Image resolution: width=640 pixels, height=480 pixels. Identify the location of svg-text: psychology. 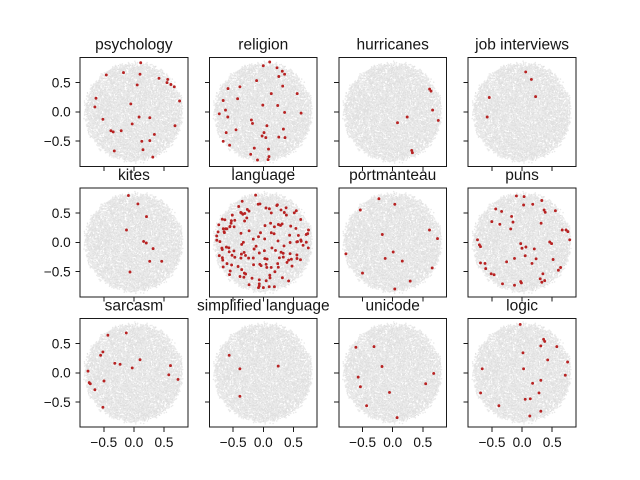
(134, 45).